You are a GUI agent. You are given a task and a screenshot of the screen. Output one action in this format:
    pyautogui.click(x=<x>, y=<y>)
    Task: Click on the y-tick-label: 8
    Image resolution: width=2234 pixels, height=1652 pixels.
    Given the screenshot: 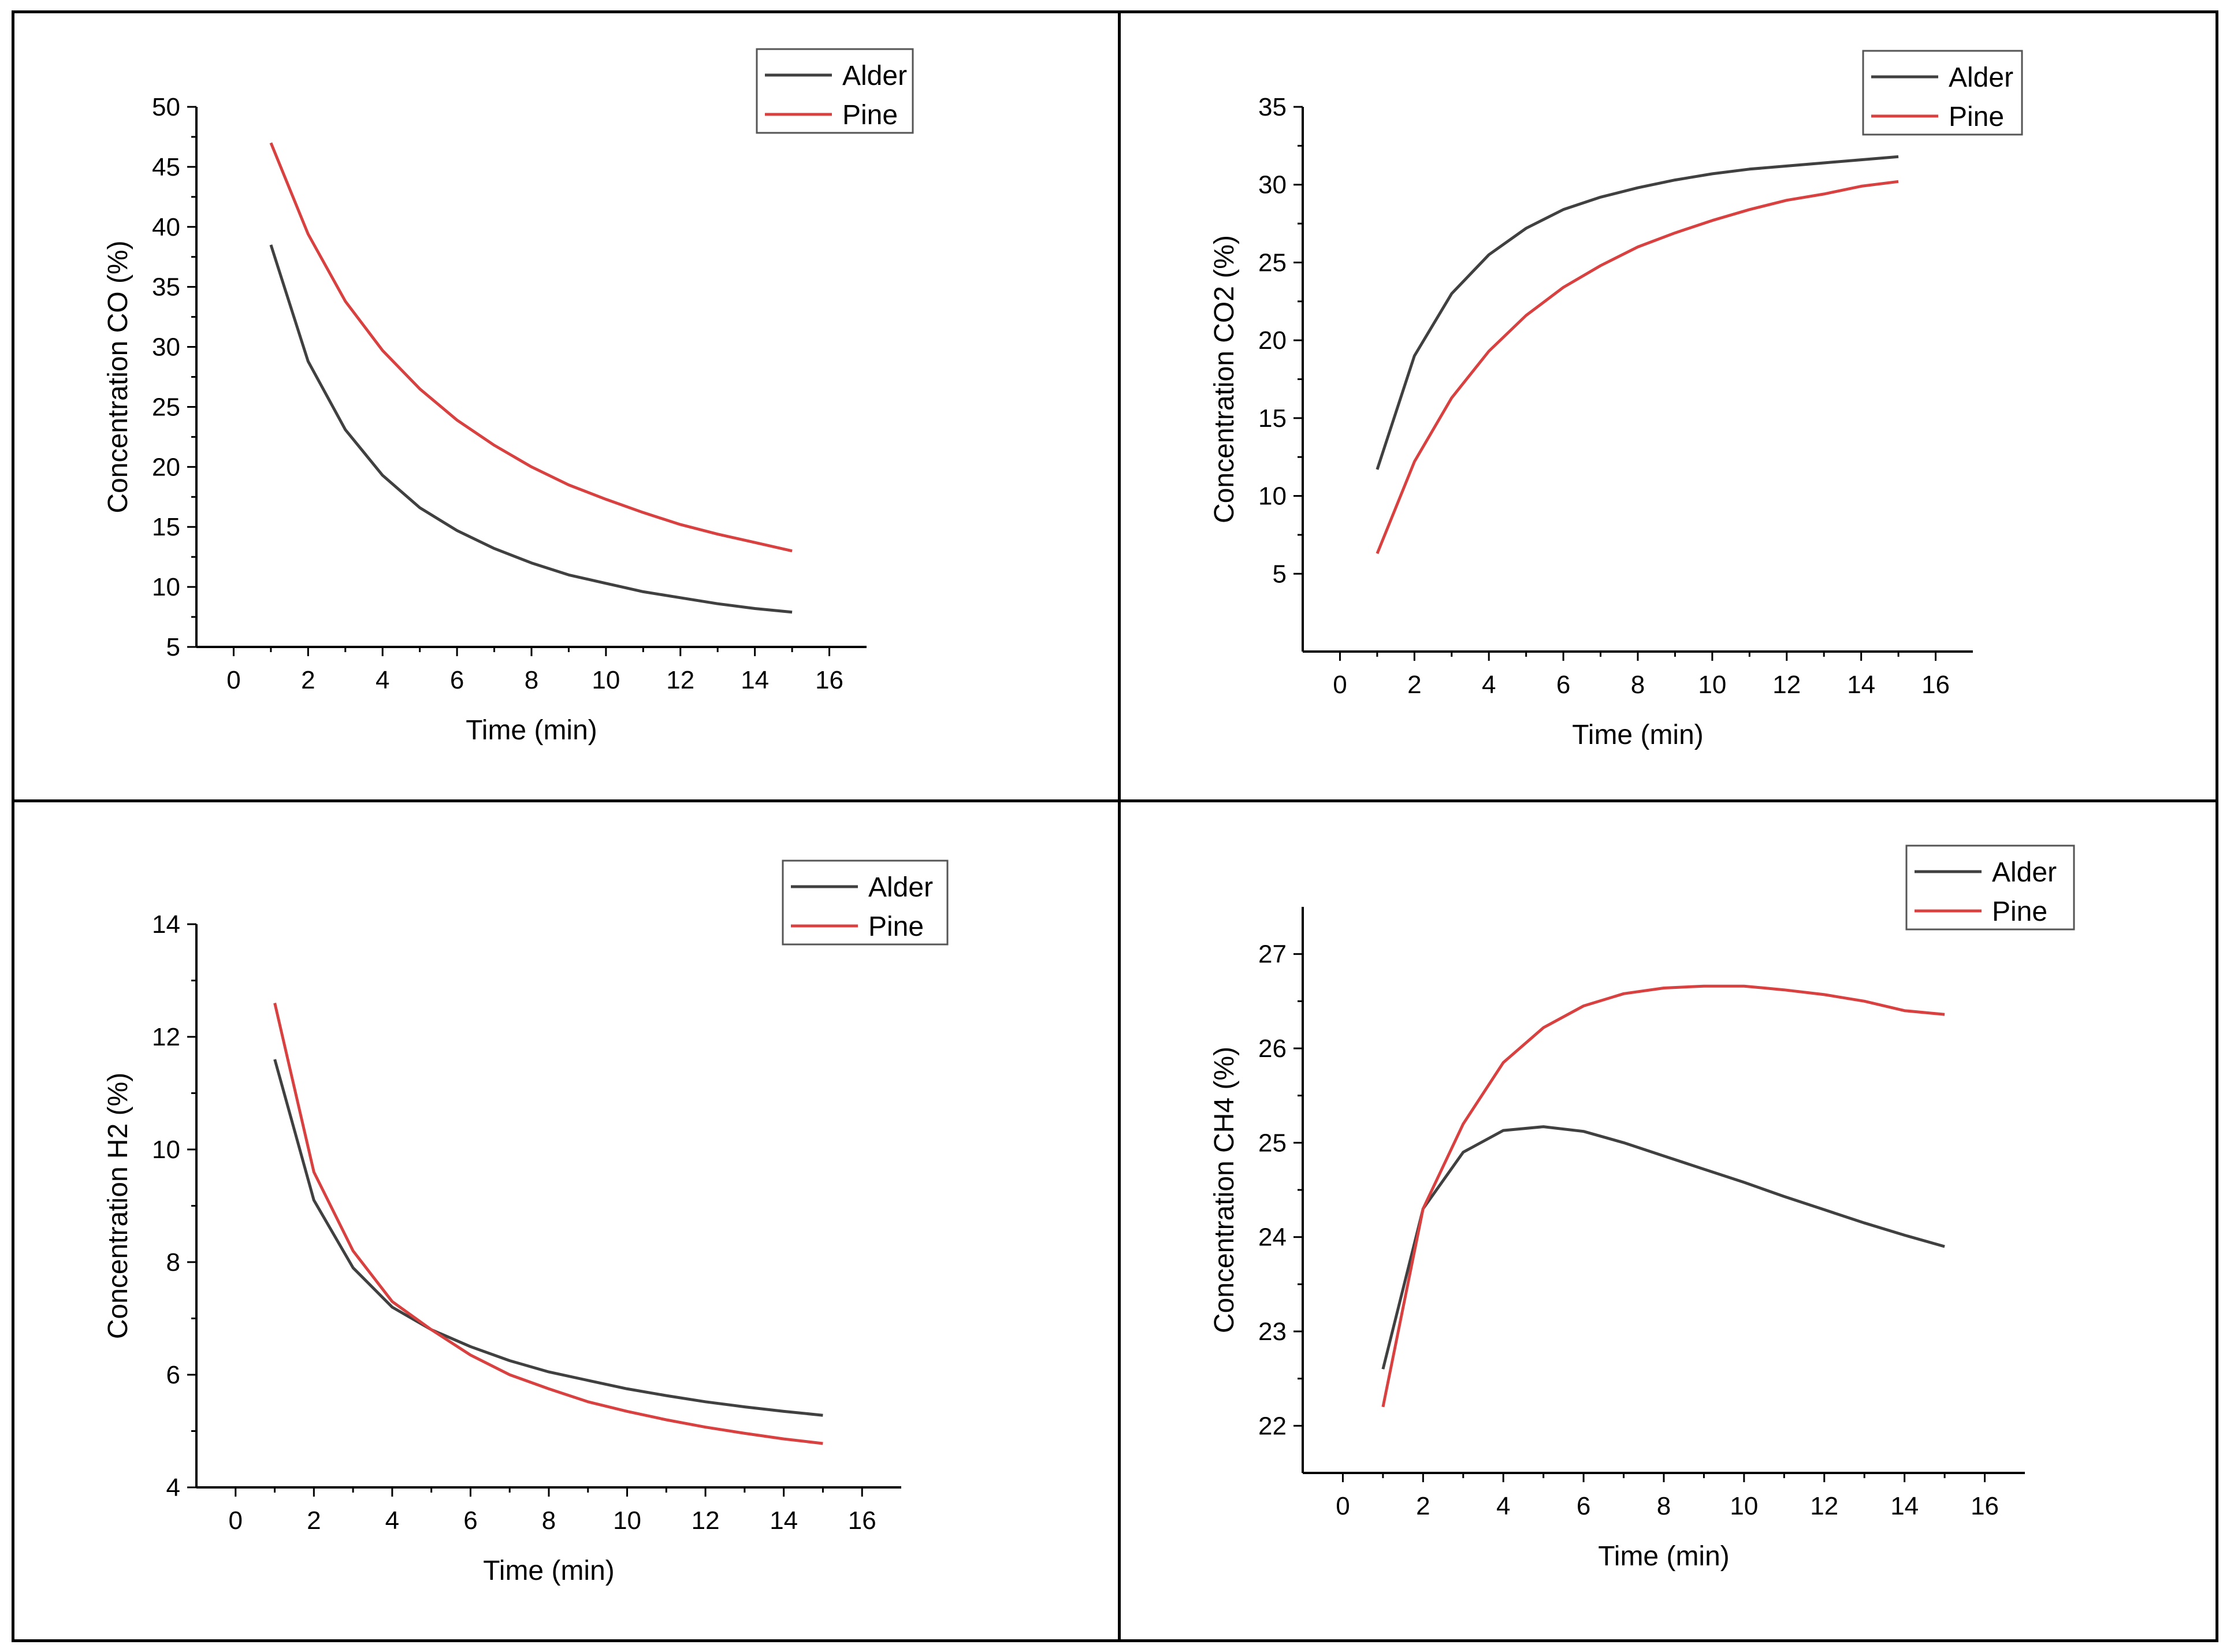 What is the action you would take?
    pyautogui.click(x=173, y=1263)
    